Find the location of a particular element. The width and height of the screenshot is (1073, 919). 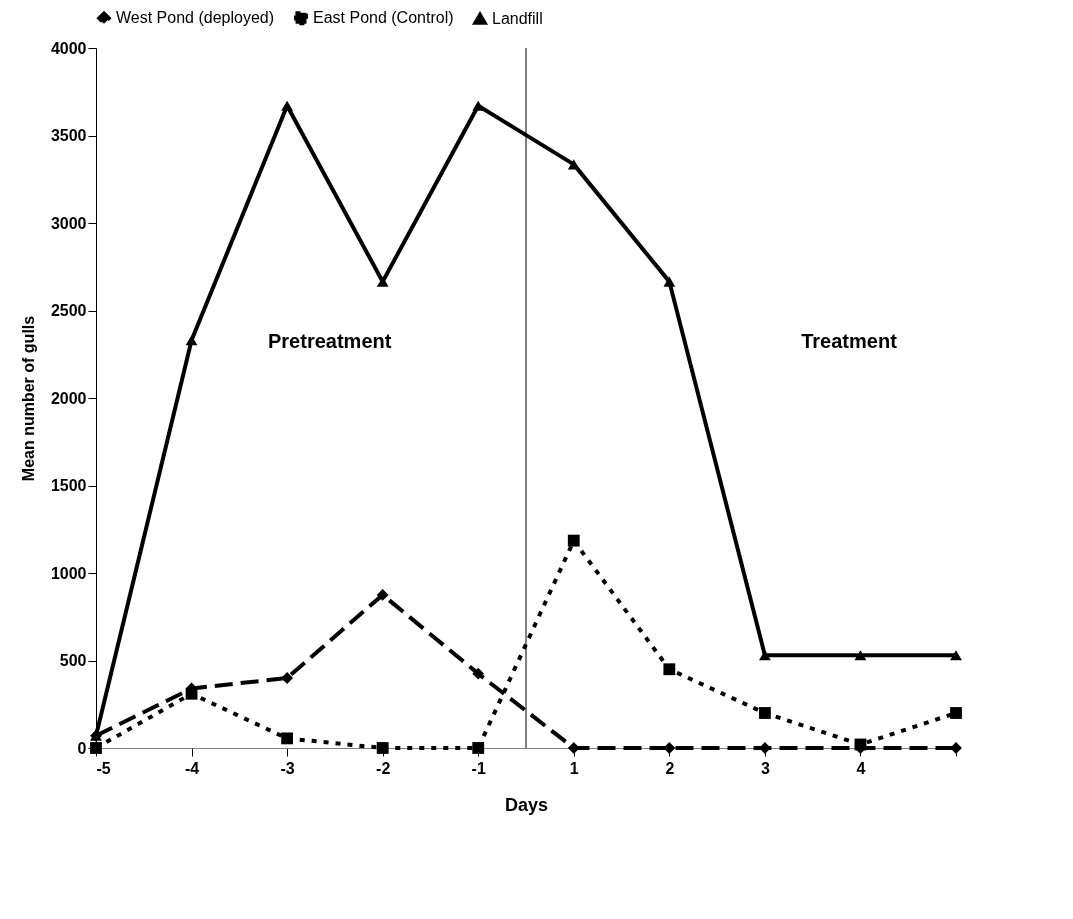

x-tick-label: 4 is located at coordinates (861, 768).